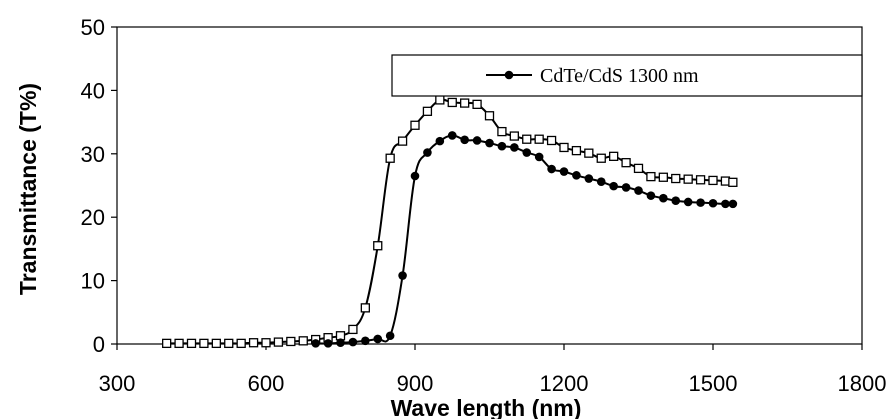 The height and width of the screenshot is (419, 896). What do you see at coordinates (93, 281) in the screenshot?
I see `y-tick-label: 10` at bounding box center [93, 281].